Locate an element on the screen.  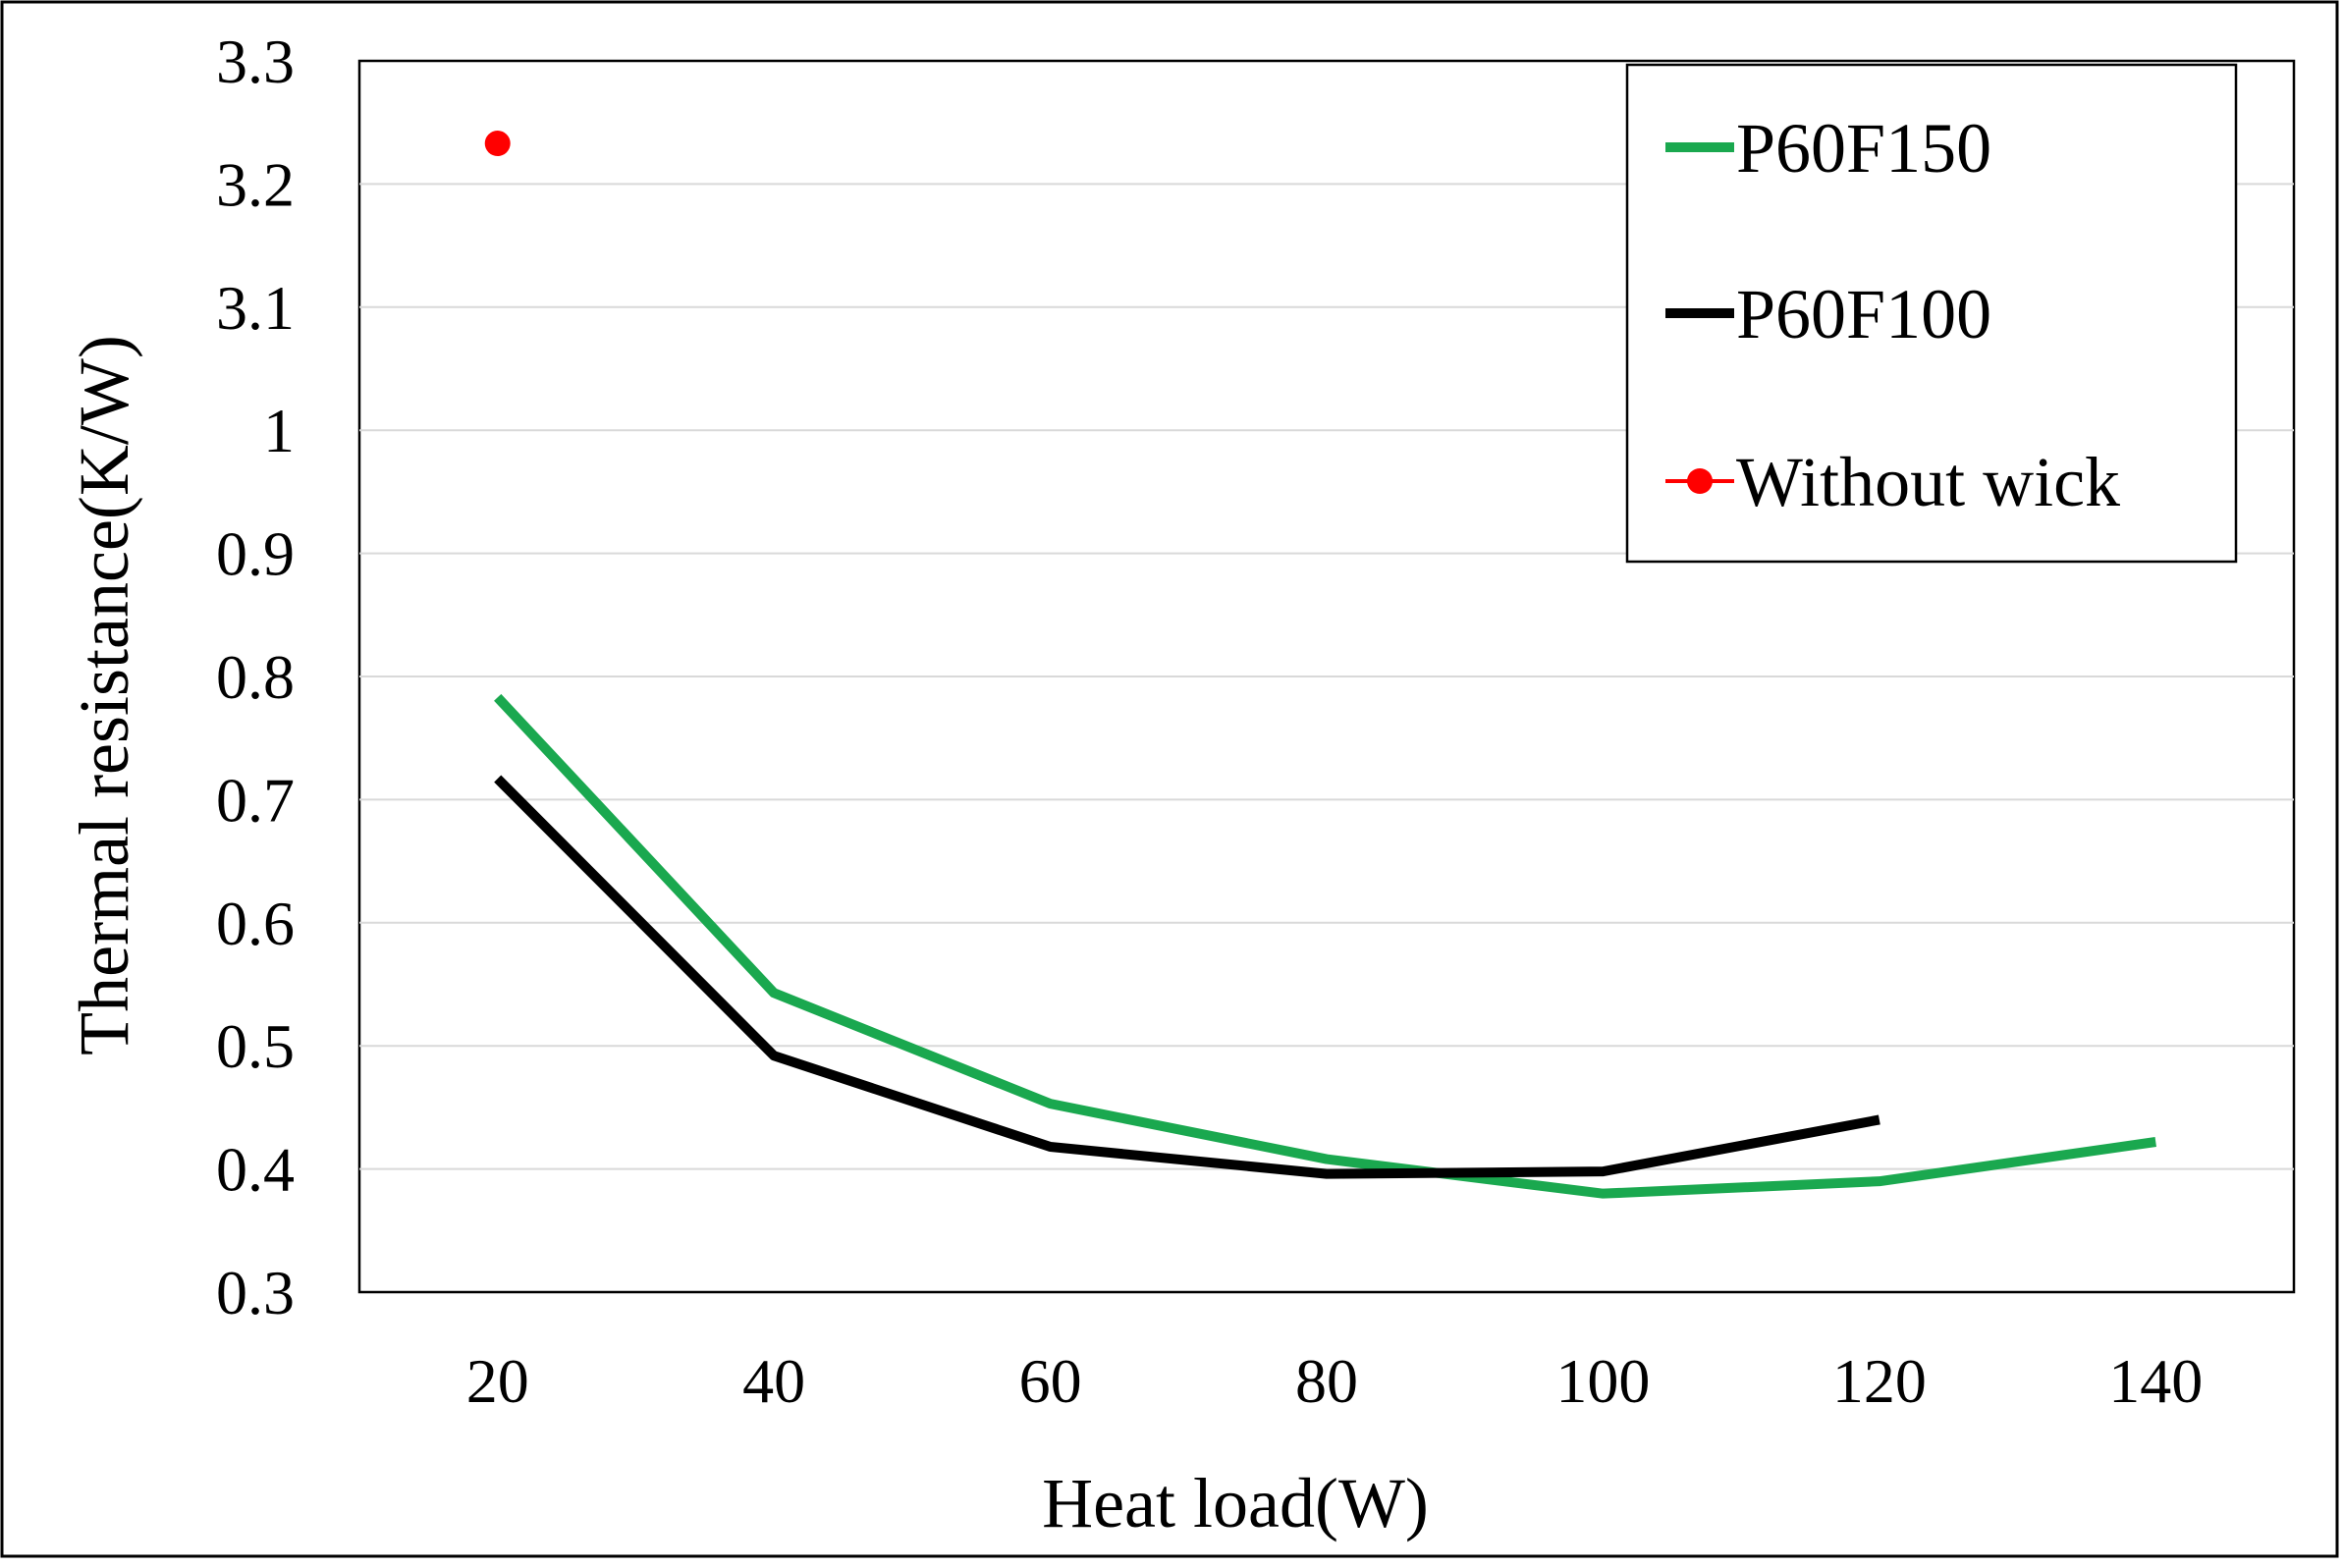
x-tick-label: 20 is located at coordinates (497, 1381).